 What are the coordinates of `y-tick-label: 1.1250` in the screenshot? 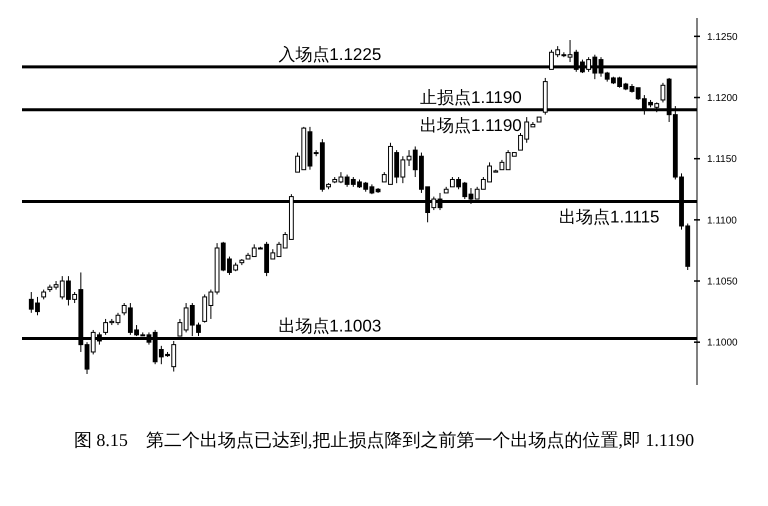 It's located at (722, 37).